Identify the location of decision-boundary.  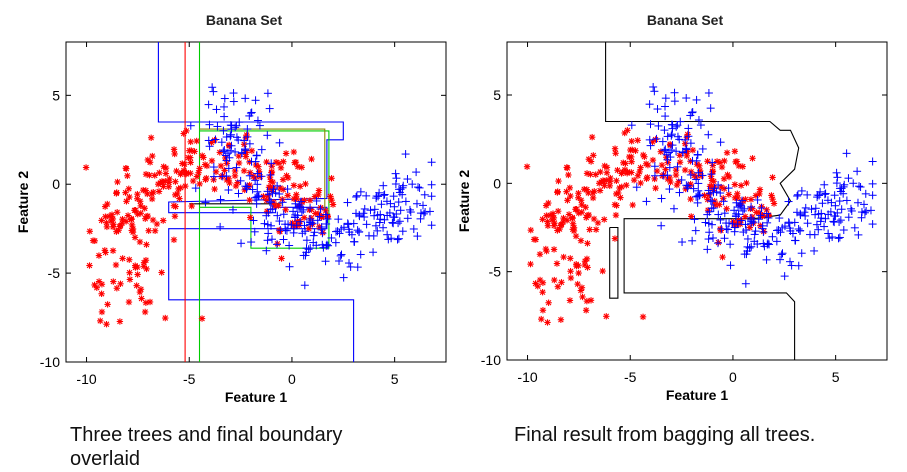
(256, 202).